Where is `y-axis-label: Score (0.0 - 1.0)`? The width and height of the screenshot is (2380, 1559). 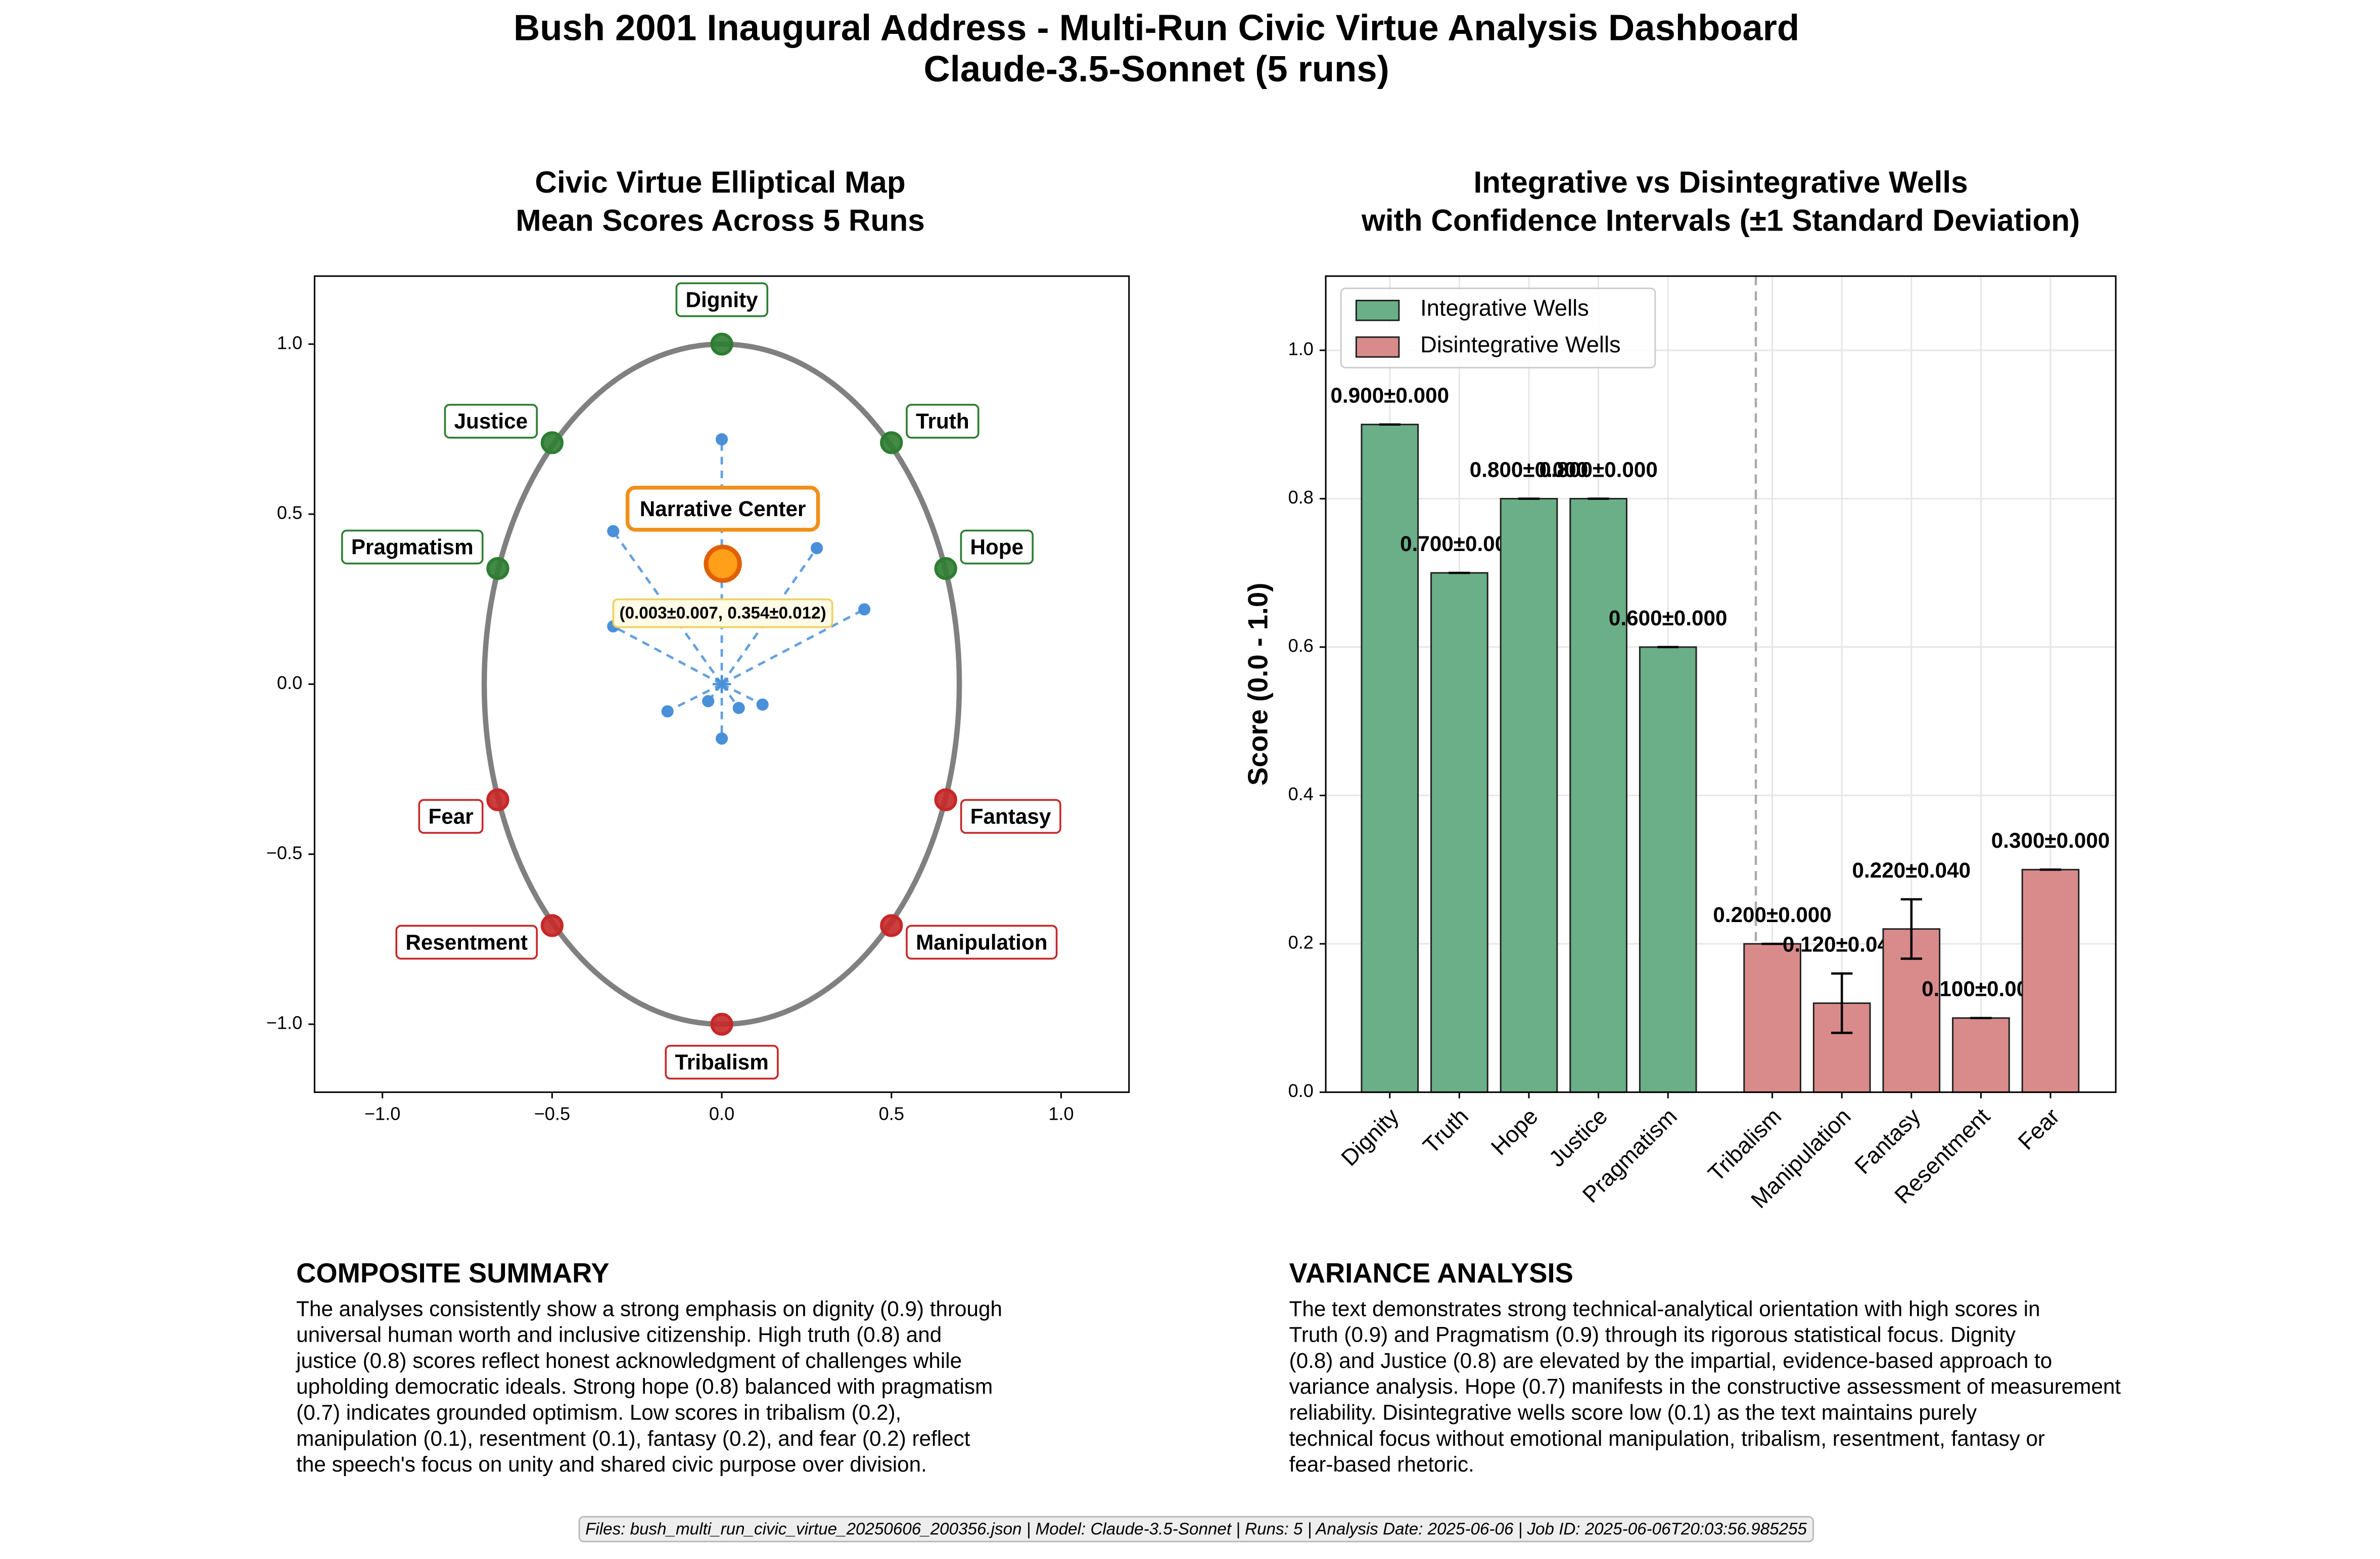
y-axis-label: Score (0.0 - 1.0) is located at coordinates (1258, 684).